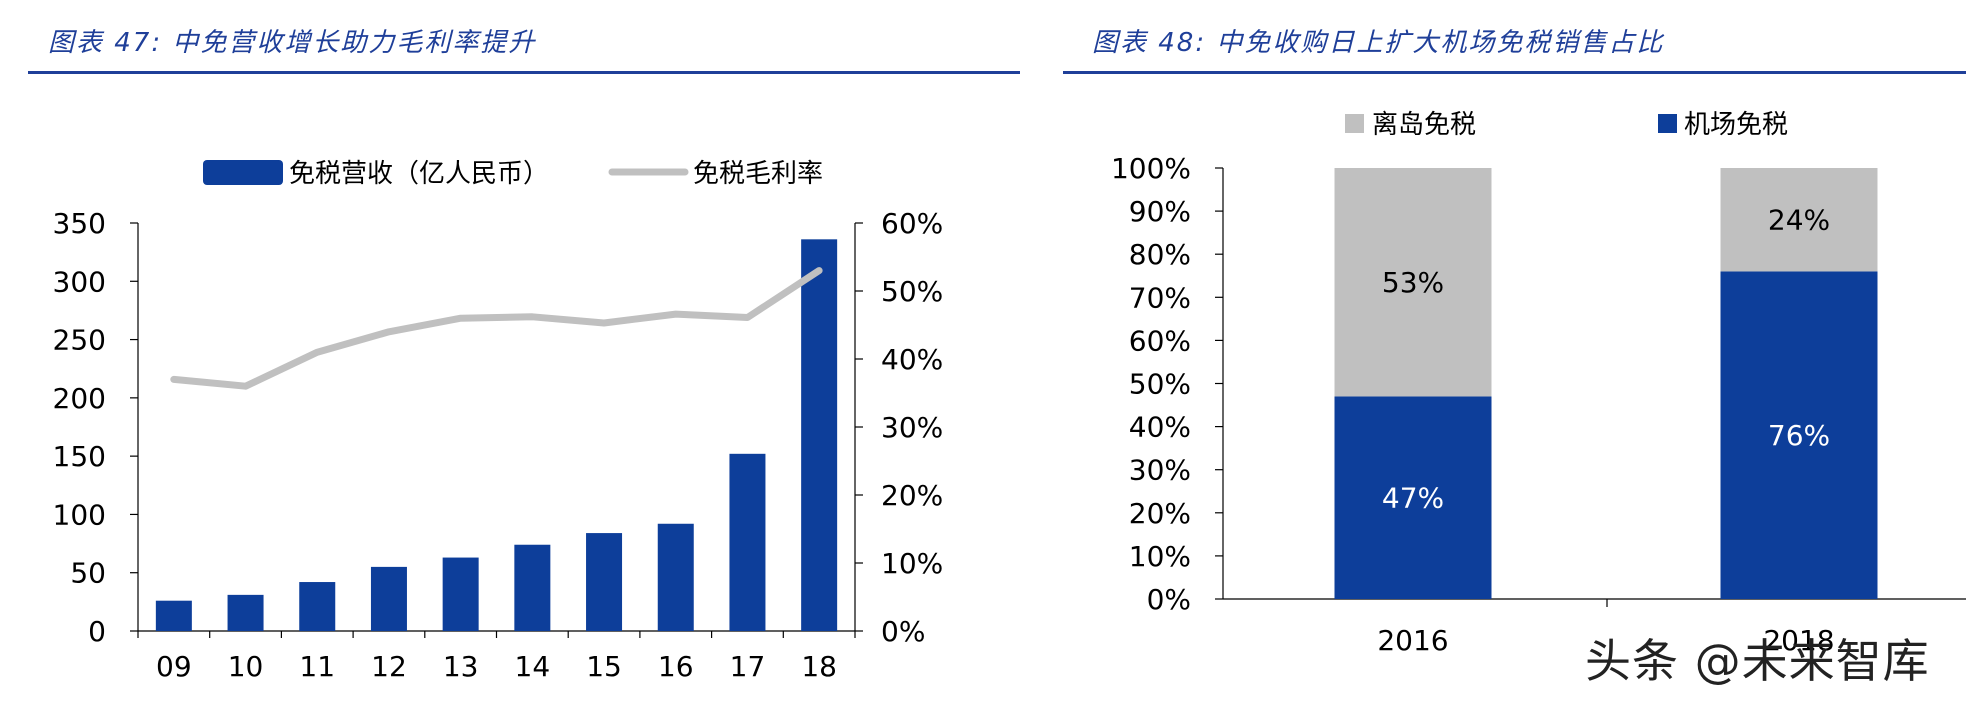 This screenshot has height=704, width=1966. Describe the element at coordinates (79, 398) in the screenshot. I see `left-y-tick-label: 200` at that location.